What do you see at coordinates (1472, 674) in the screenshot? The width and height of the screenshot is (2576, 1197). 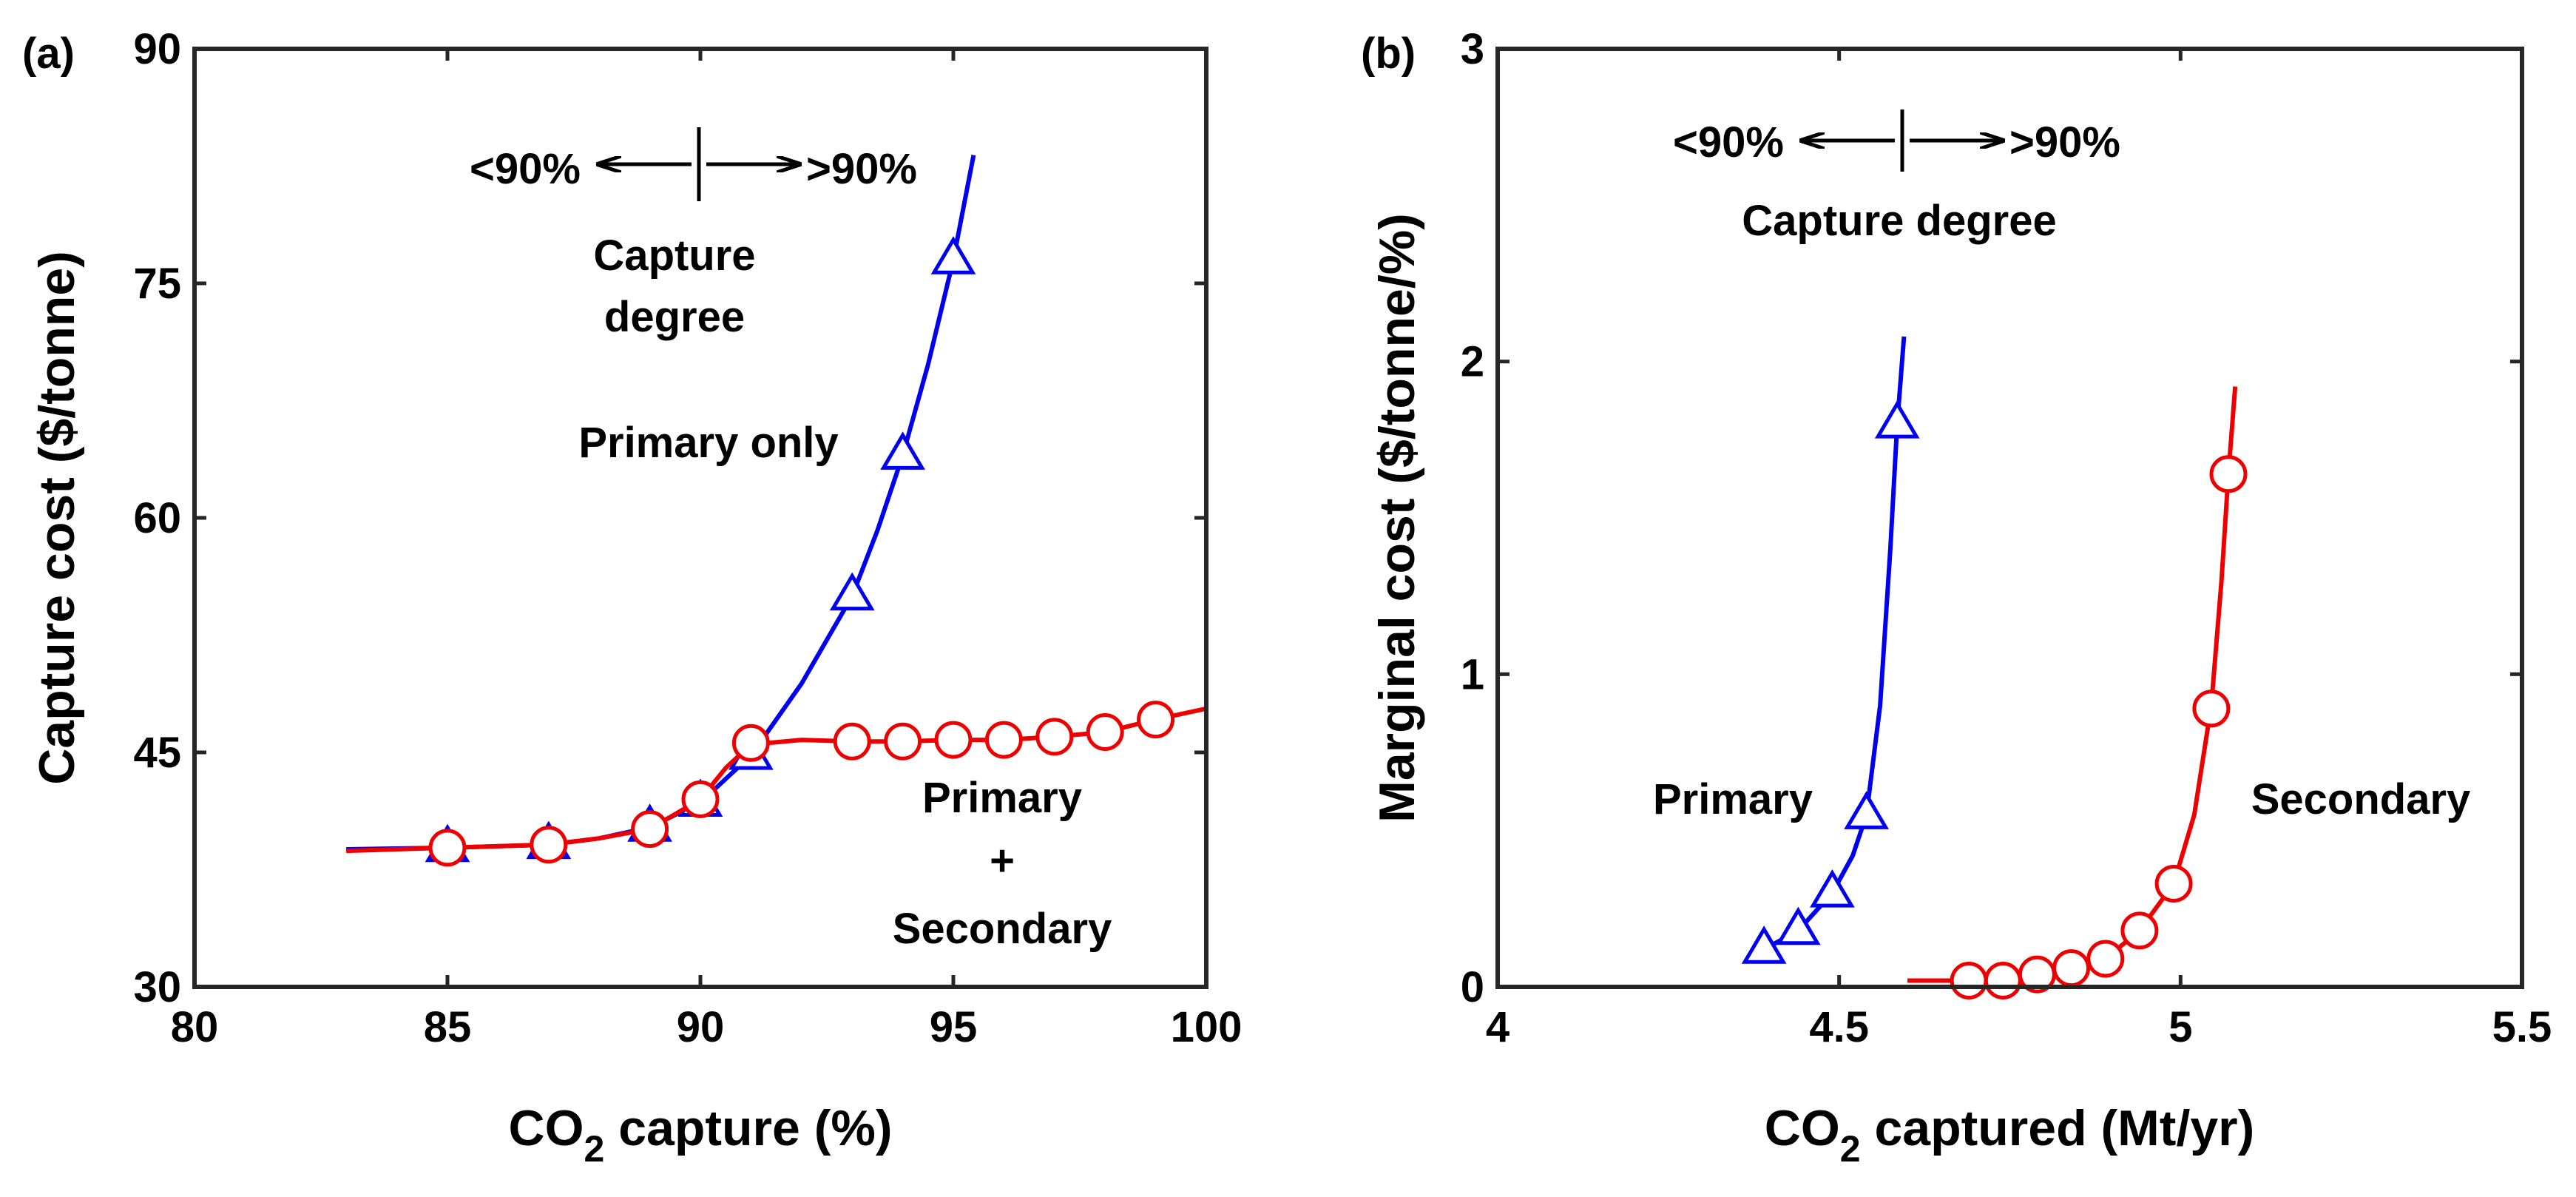 I see `panel-b-y-tick-label: 1` at bounding box center [1472, 674].